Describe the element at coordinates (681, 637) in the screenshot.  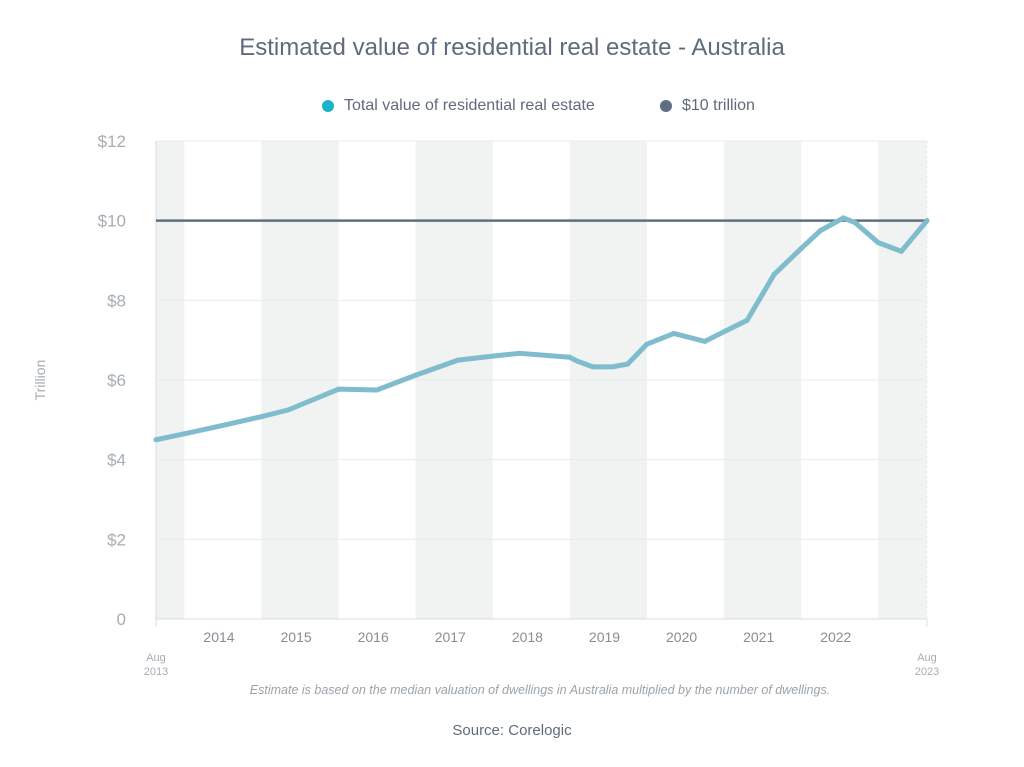
I see `x-tick-label: 2020` at that location.